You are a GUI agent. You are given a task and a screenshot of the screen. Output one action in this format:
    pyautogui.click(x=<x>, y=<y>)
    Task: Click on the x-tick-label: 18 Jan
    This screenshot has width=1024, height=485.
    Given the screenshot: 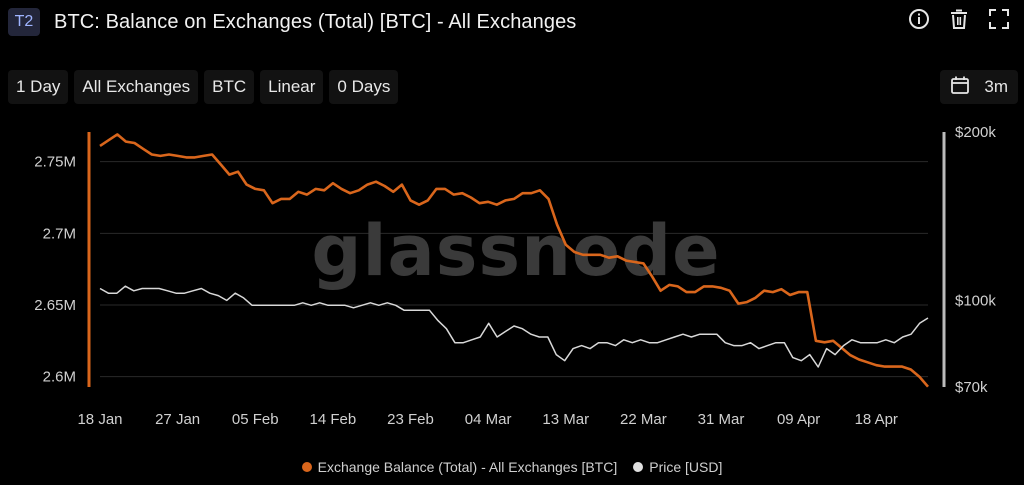 What is the action you would take?
    pyautogui.click(x=99, y=419)
    